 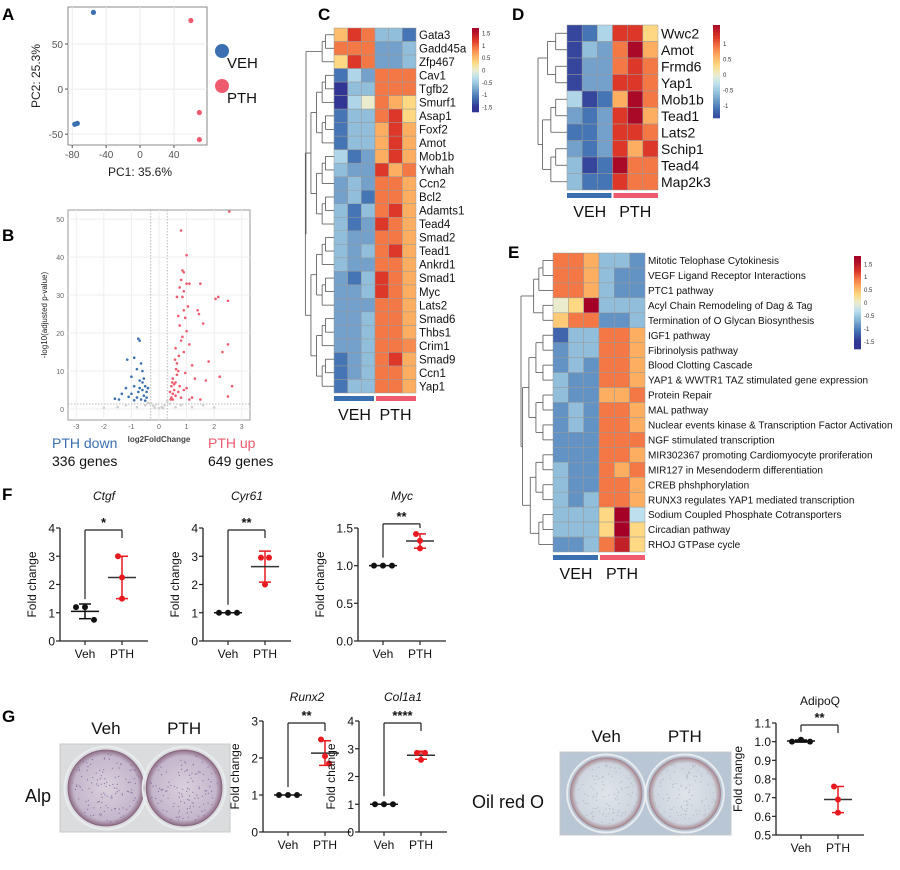 What do you see at coordinates (140, 155) in the screenshot?
I see `x-tick-label: 0` at bounding box center [140, 155].